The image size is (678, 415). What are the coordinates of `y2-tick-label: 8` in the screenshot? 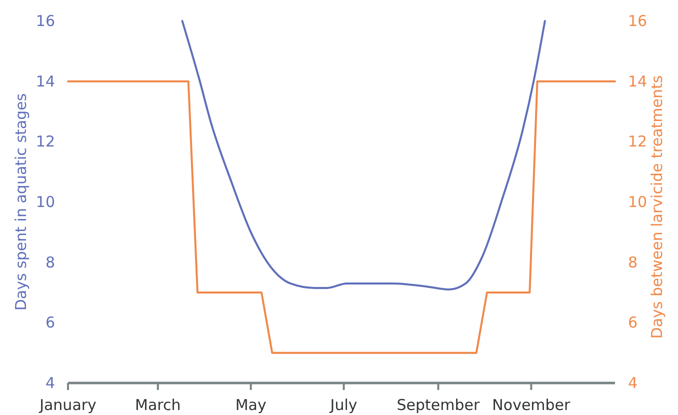 It's located at (633, 262).